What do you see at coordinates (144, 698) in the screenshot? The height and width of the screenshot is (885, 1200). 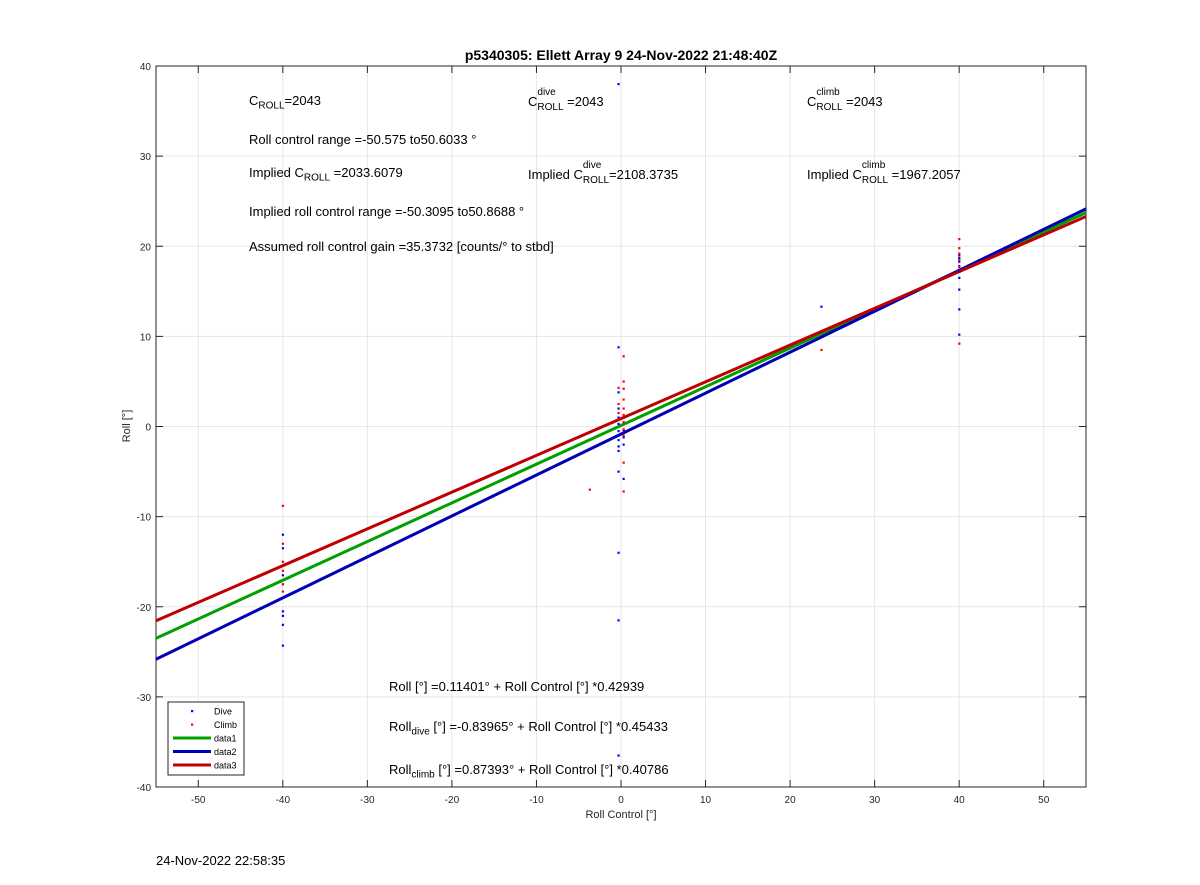 I see `y-tick-label: -30` at bounding box center [144, 698].